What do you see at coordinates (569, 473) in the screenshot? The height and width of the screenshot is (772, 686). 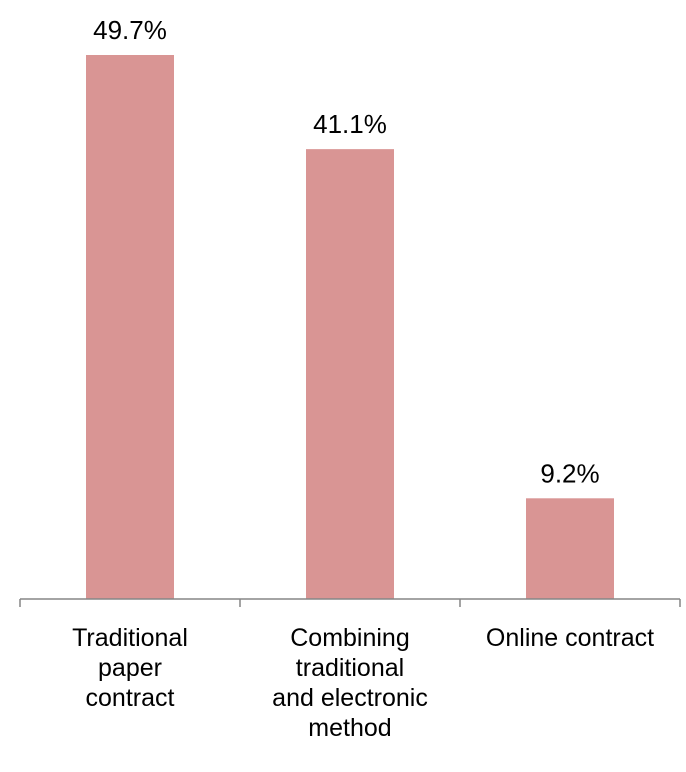 I see `data-label-3: 9.2%` at bounding box center [569, 473].